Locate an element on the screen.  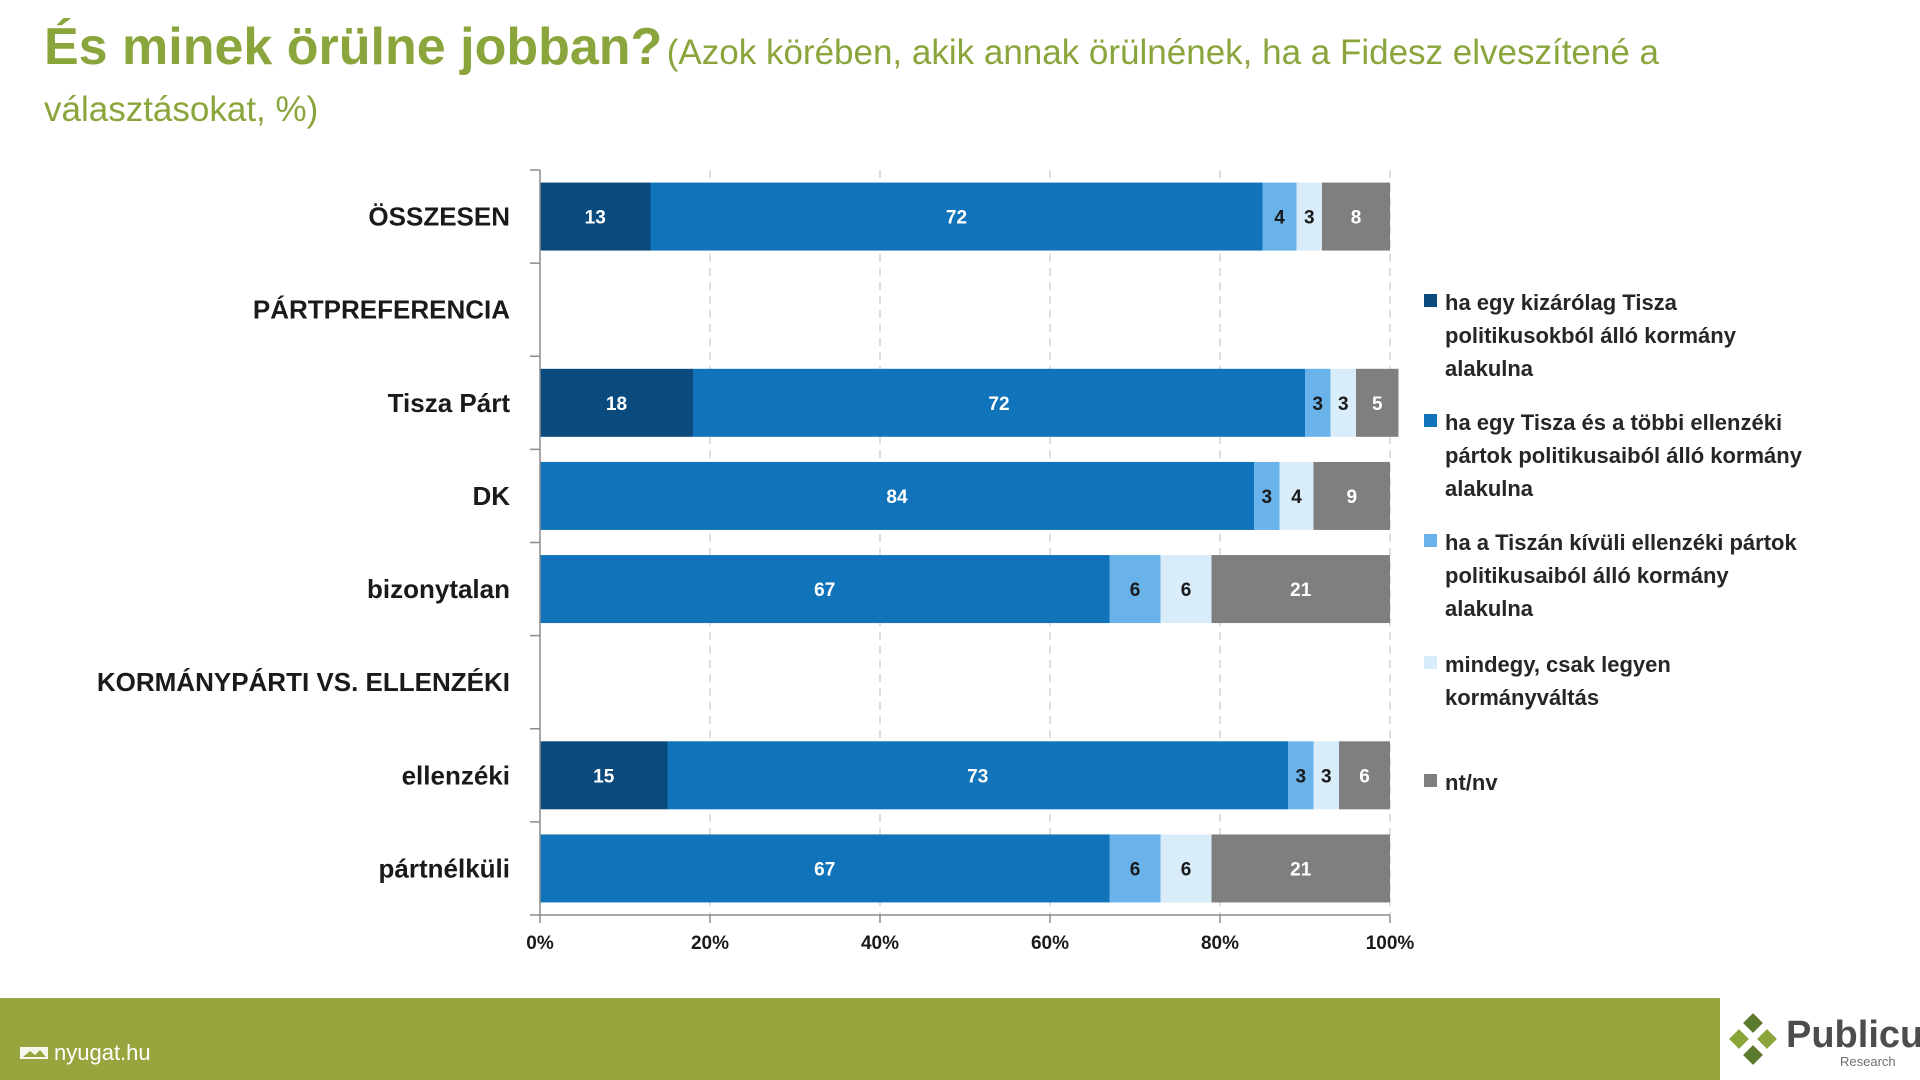
legend-item: mindegy, csak legyen kormányváltás is located at coordinates (1547, 681).